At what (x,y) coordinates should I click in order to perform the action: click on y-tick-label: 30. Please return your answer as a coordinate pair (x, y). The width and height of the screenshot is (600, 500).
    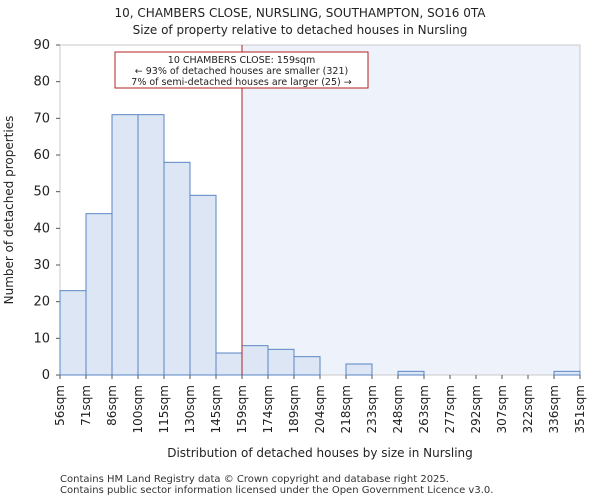
    Looking at the image, I should click on (41, 265).